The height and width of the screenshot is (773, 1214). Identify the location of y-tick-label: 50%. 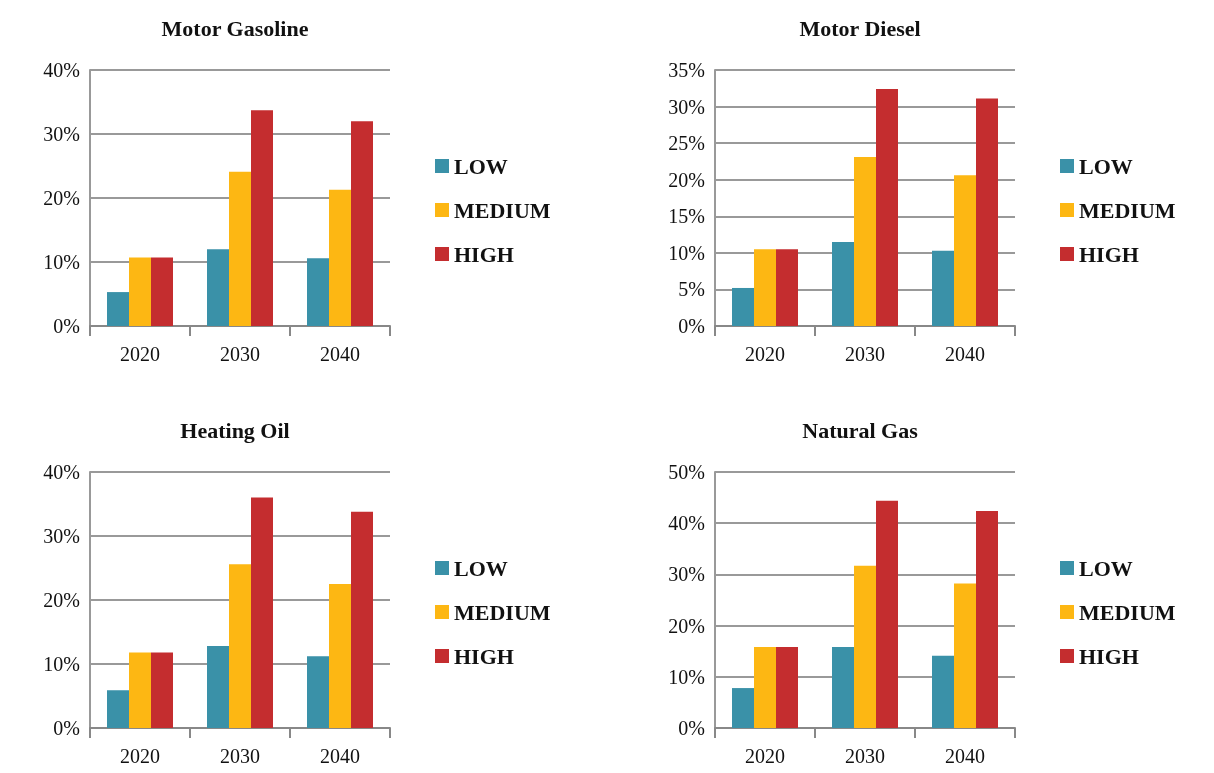
(686, 472).